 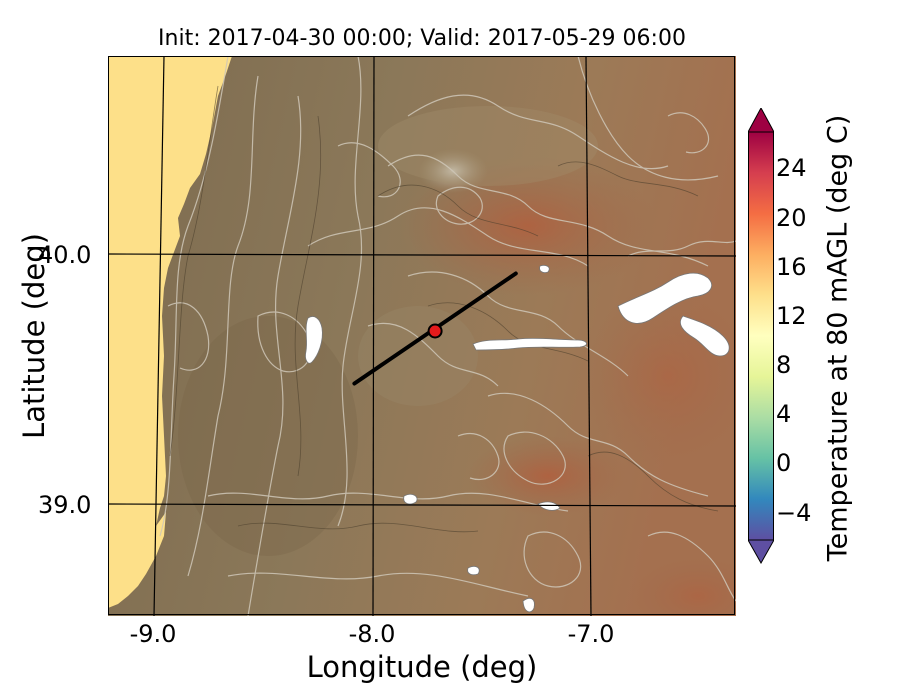 What do you see at coordinates (838, 338) in the screenshot?
I see `colorbar-label: Temperature at 80 mAGL (deg C)` at bounding box center [838, 338].